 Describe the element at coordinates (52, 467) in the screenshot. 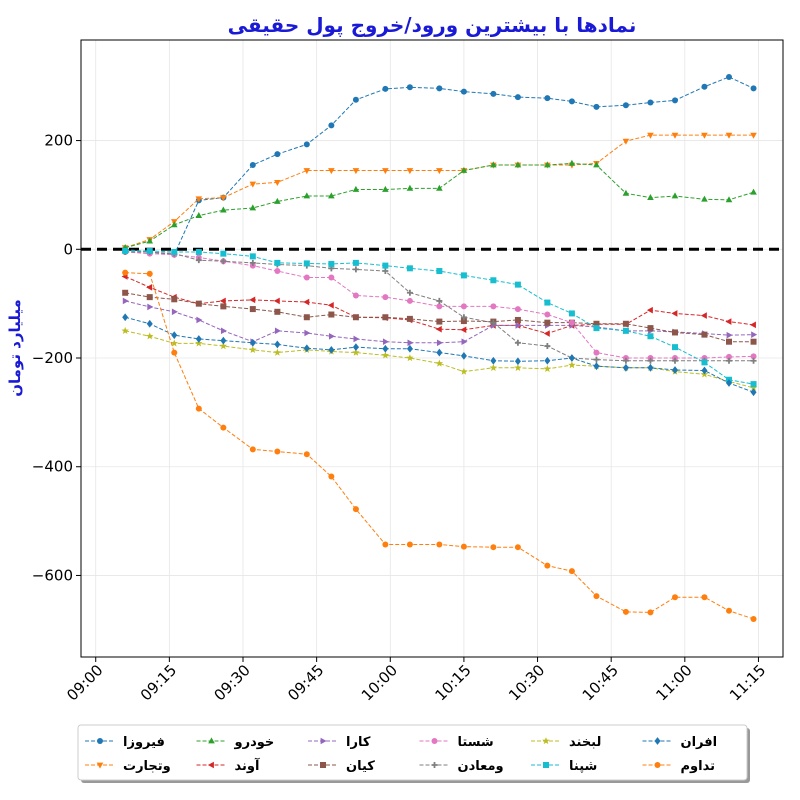

I see `y-tick-label: −400` at that location.